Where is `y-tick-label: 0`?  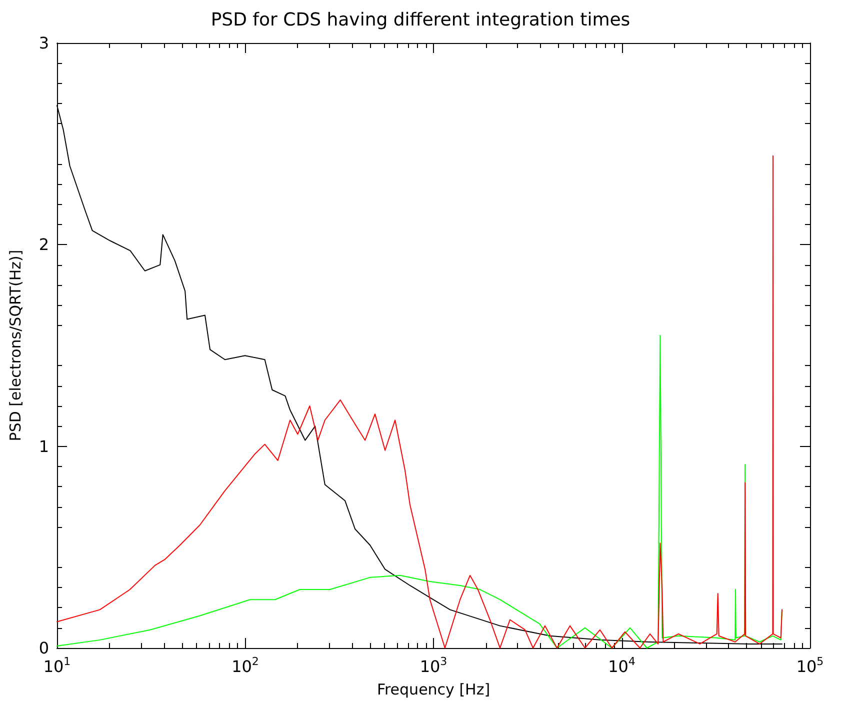
y-tick-label: 0 is located at coordinates (43, 648).